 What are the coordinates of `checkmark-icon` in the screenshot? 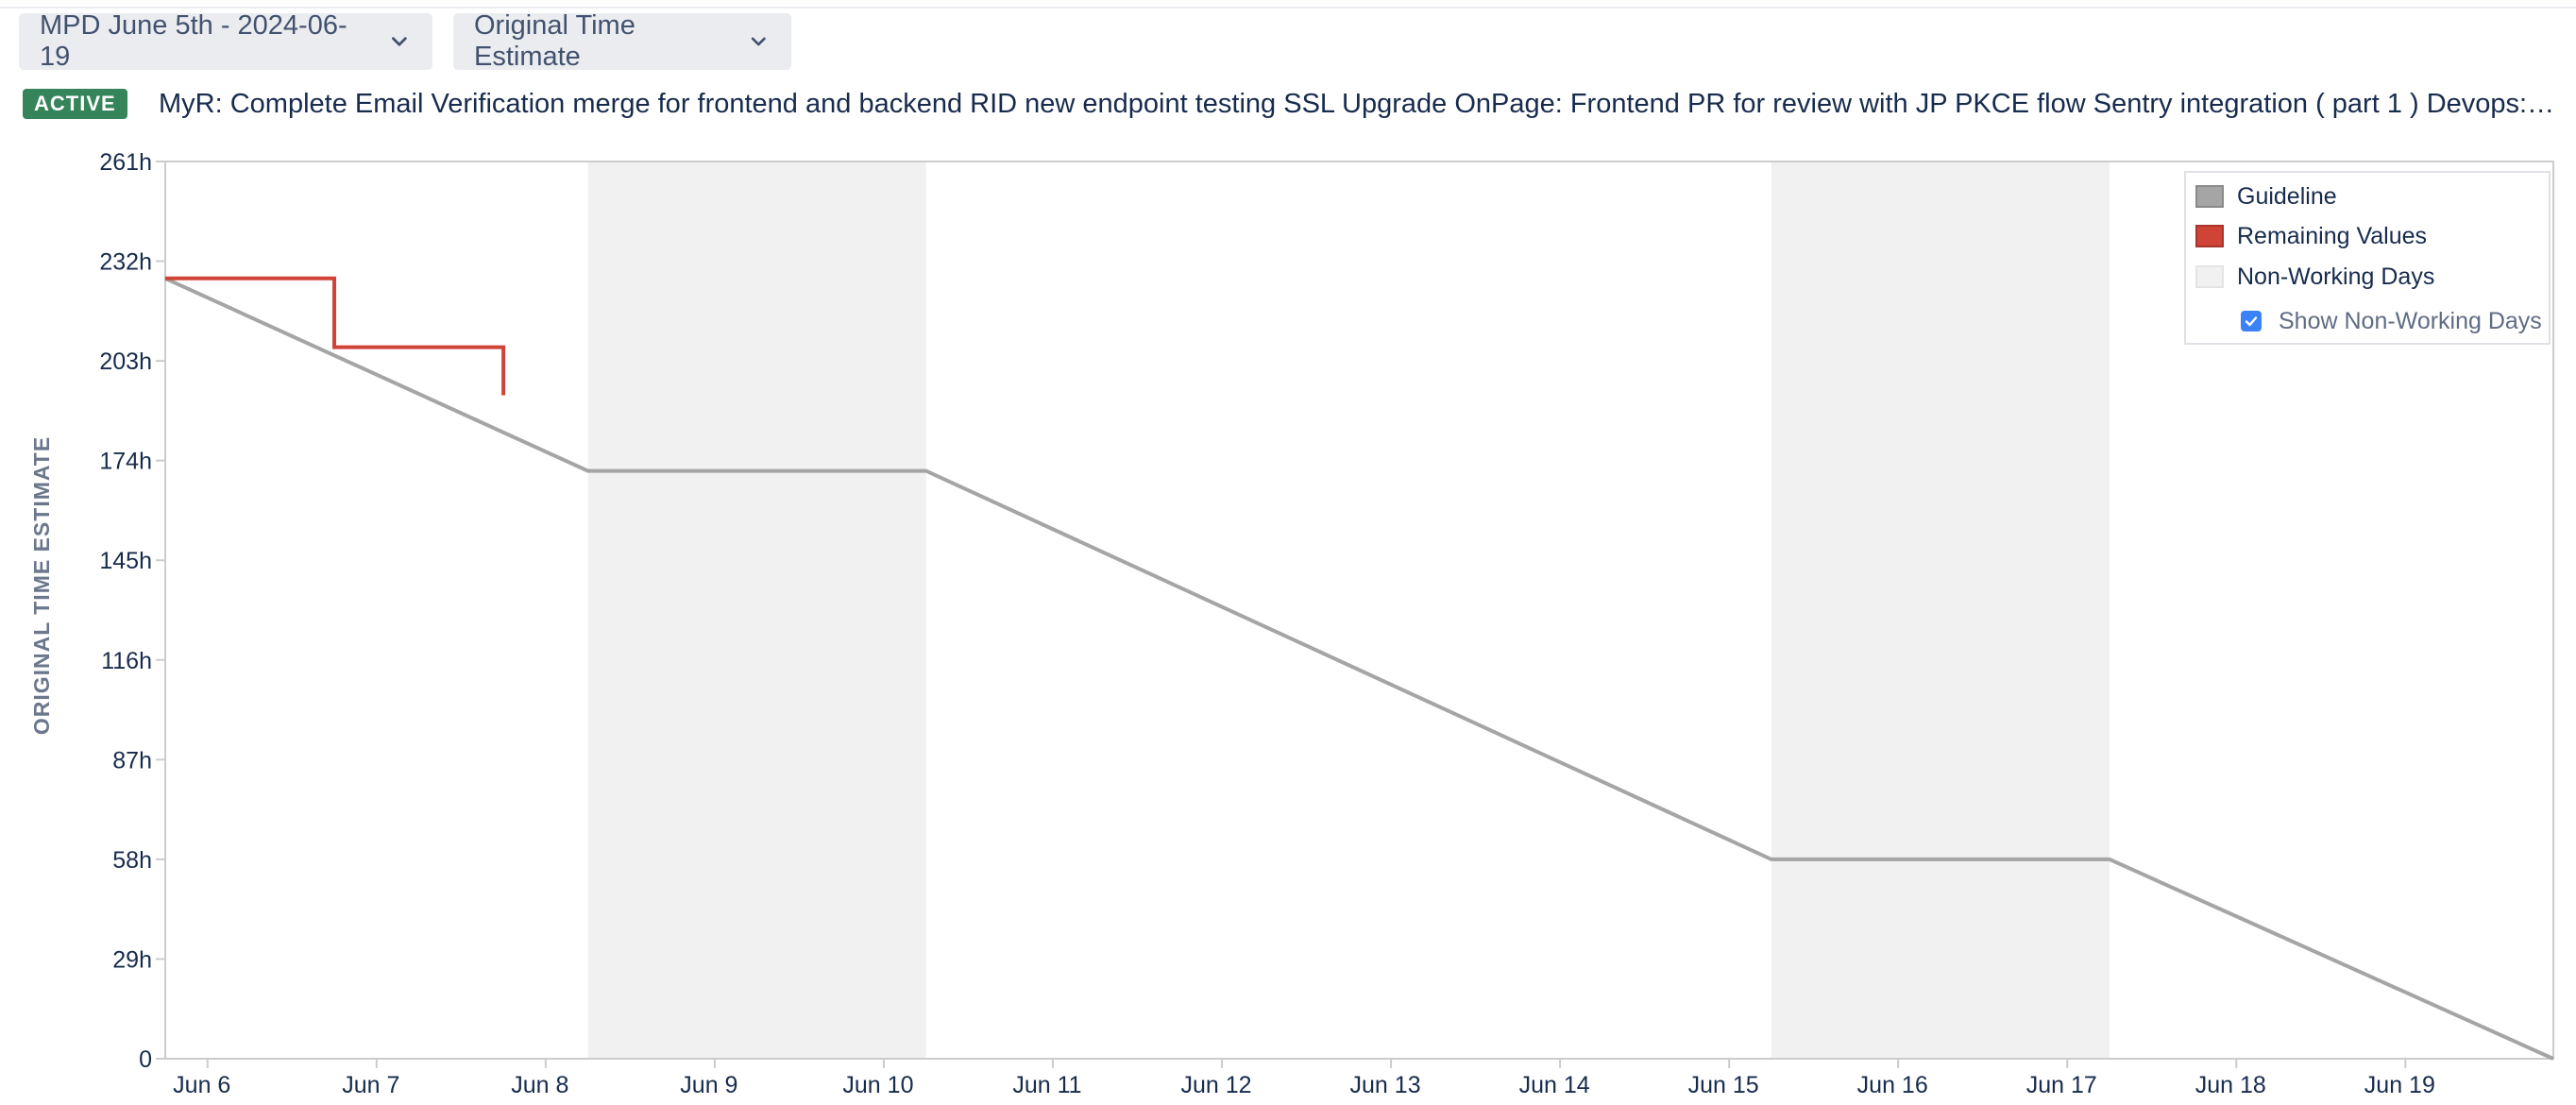 It's located at (2251, 321).